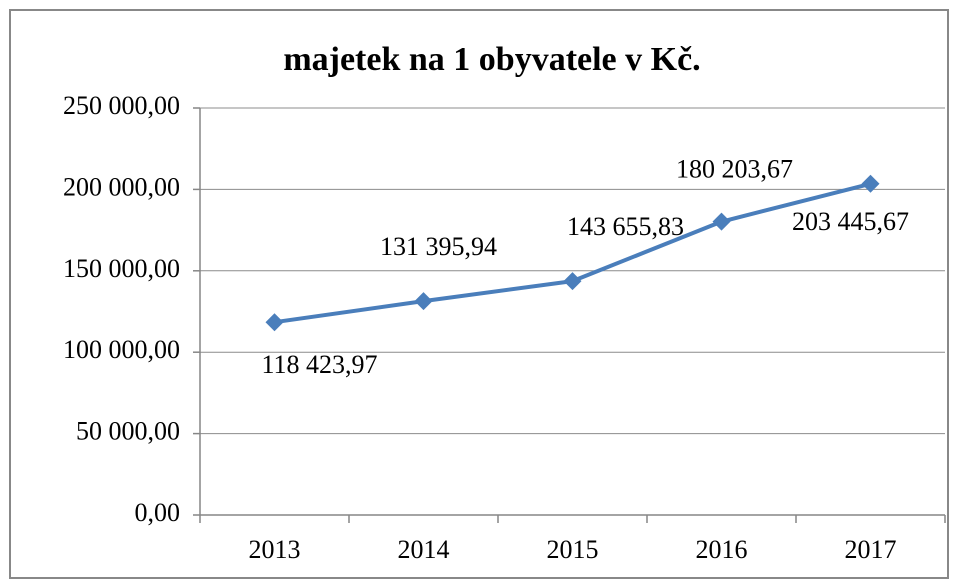 The image size is (957, 586). I want to click on x-tick-label: 2014, so click(424, 549).